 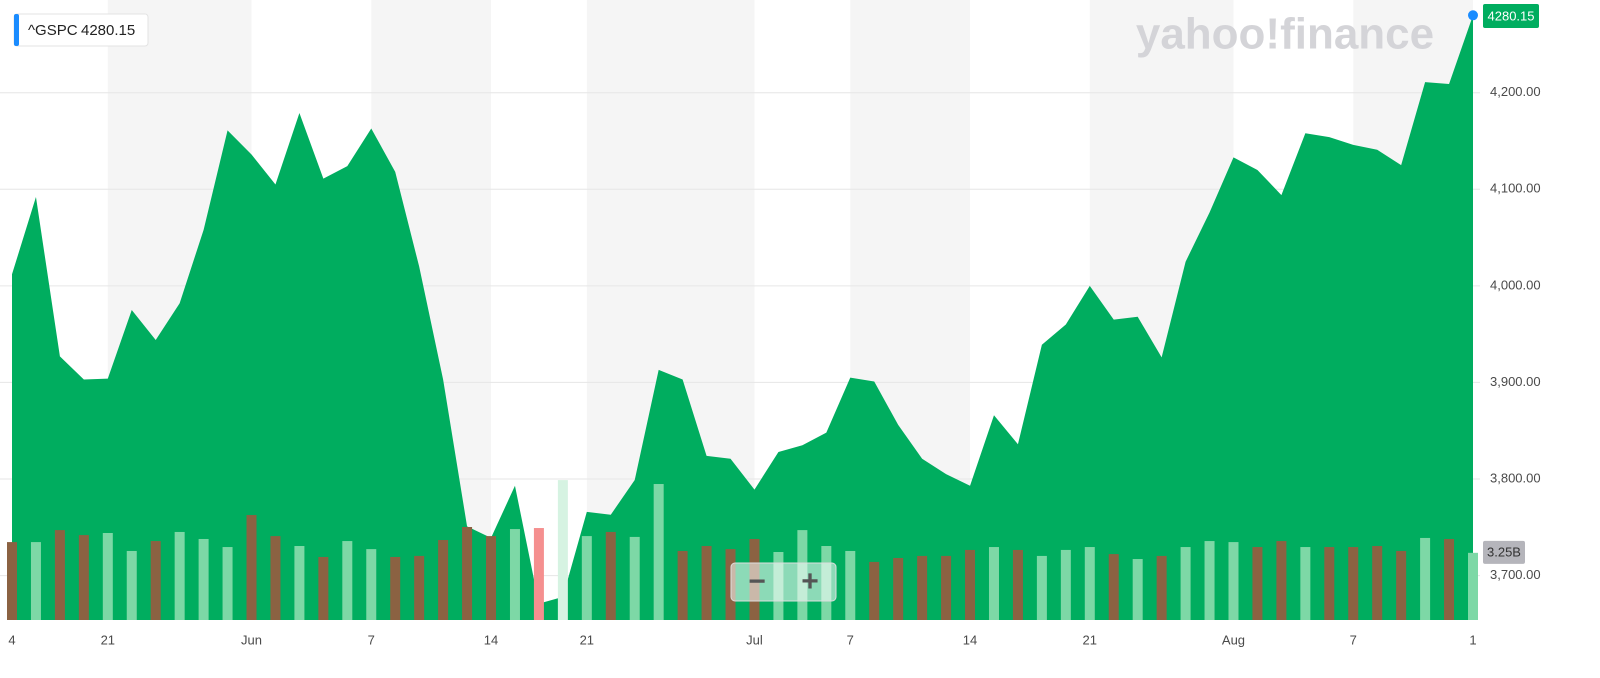 I want to click on y-tick-label: 4,000.00, so click(x=1515, y=284).